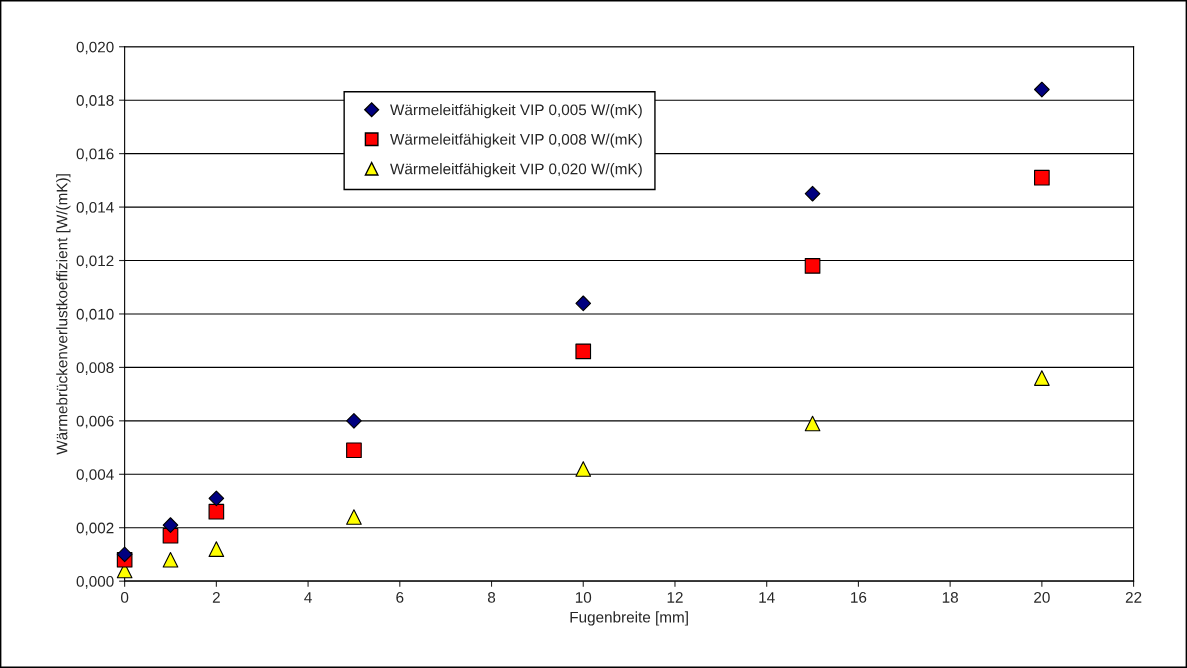 The image size is (1187, 668). What do you see at coordinates (95, 529) in the screenshot?
I see `y-tick-label: 0,002` at bounding box center [95, 529].